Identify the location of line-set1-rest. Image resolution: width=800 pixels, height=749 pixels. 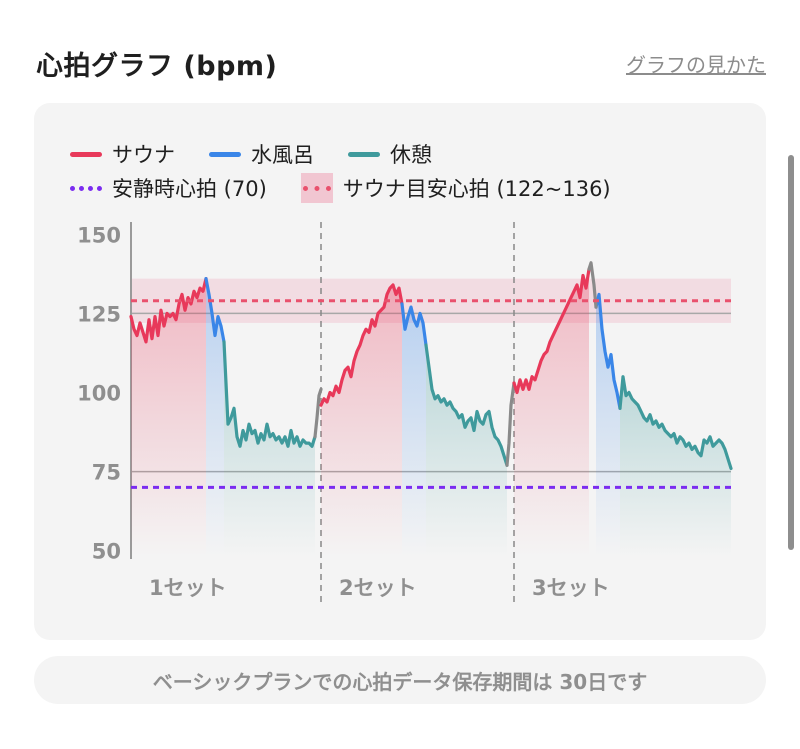
(269, 394).